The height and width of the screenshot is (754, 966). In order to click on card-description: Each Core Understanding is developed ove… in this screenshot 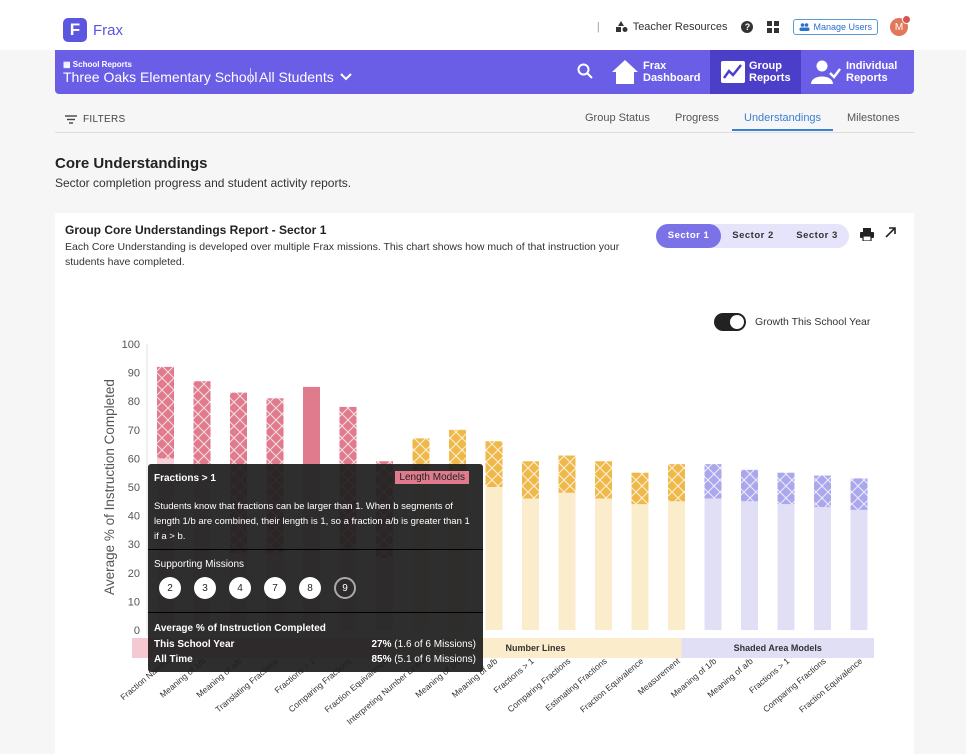, I will do `click(342, 254)`.